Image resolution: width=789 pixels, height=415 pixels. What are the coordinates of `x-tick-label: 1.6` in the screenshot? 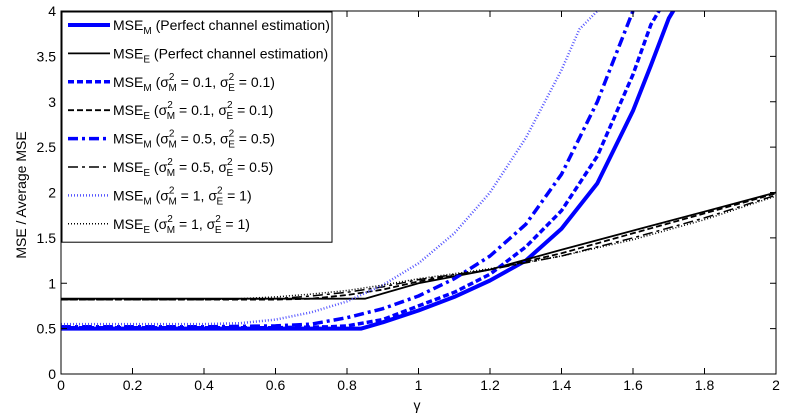 It's located at (633, 385).